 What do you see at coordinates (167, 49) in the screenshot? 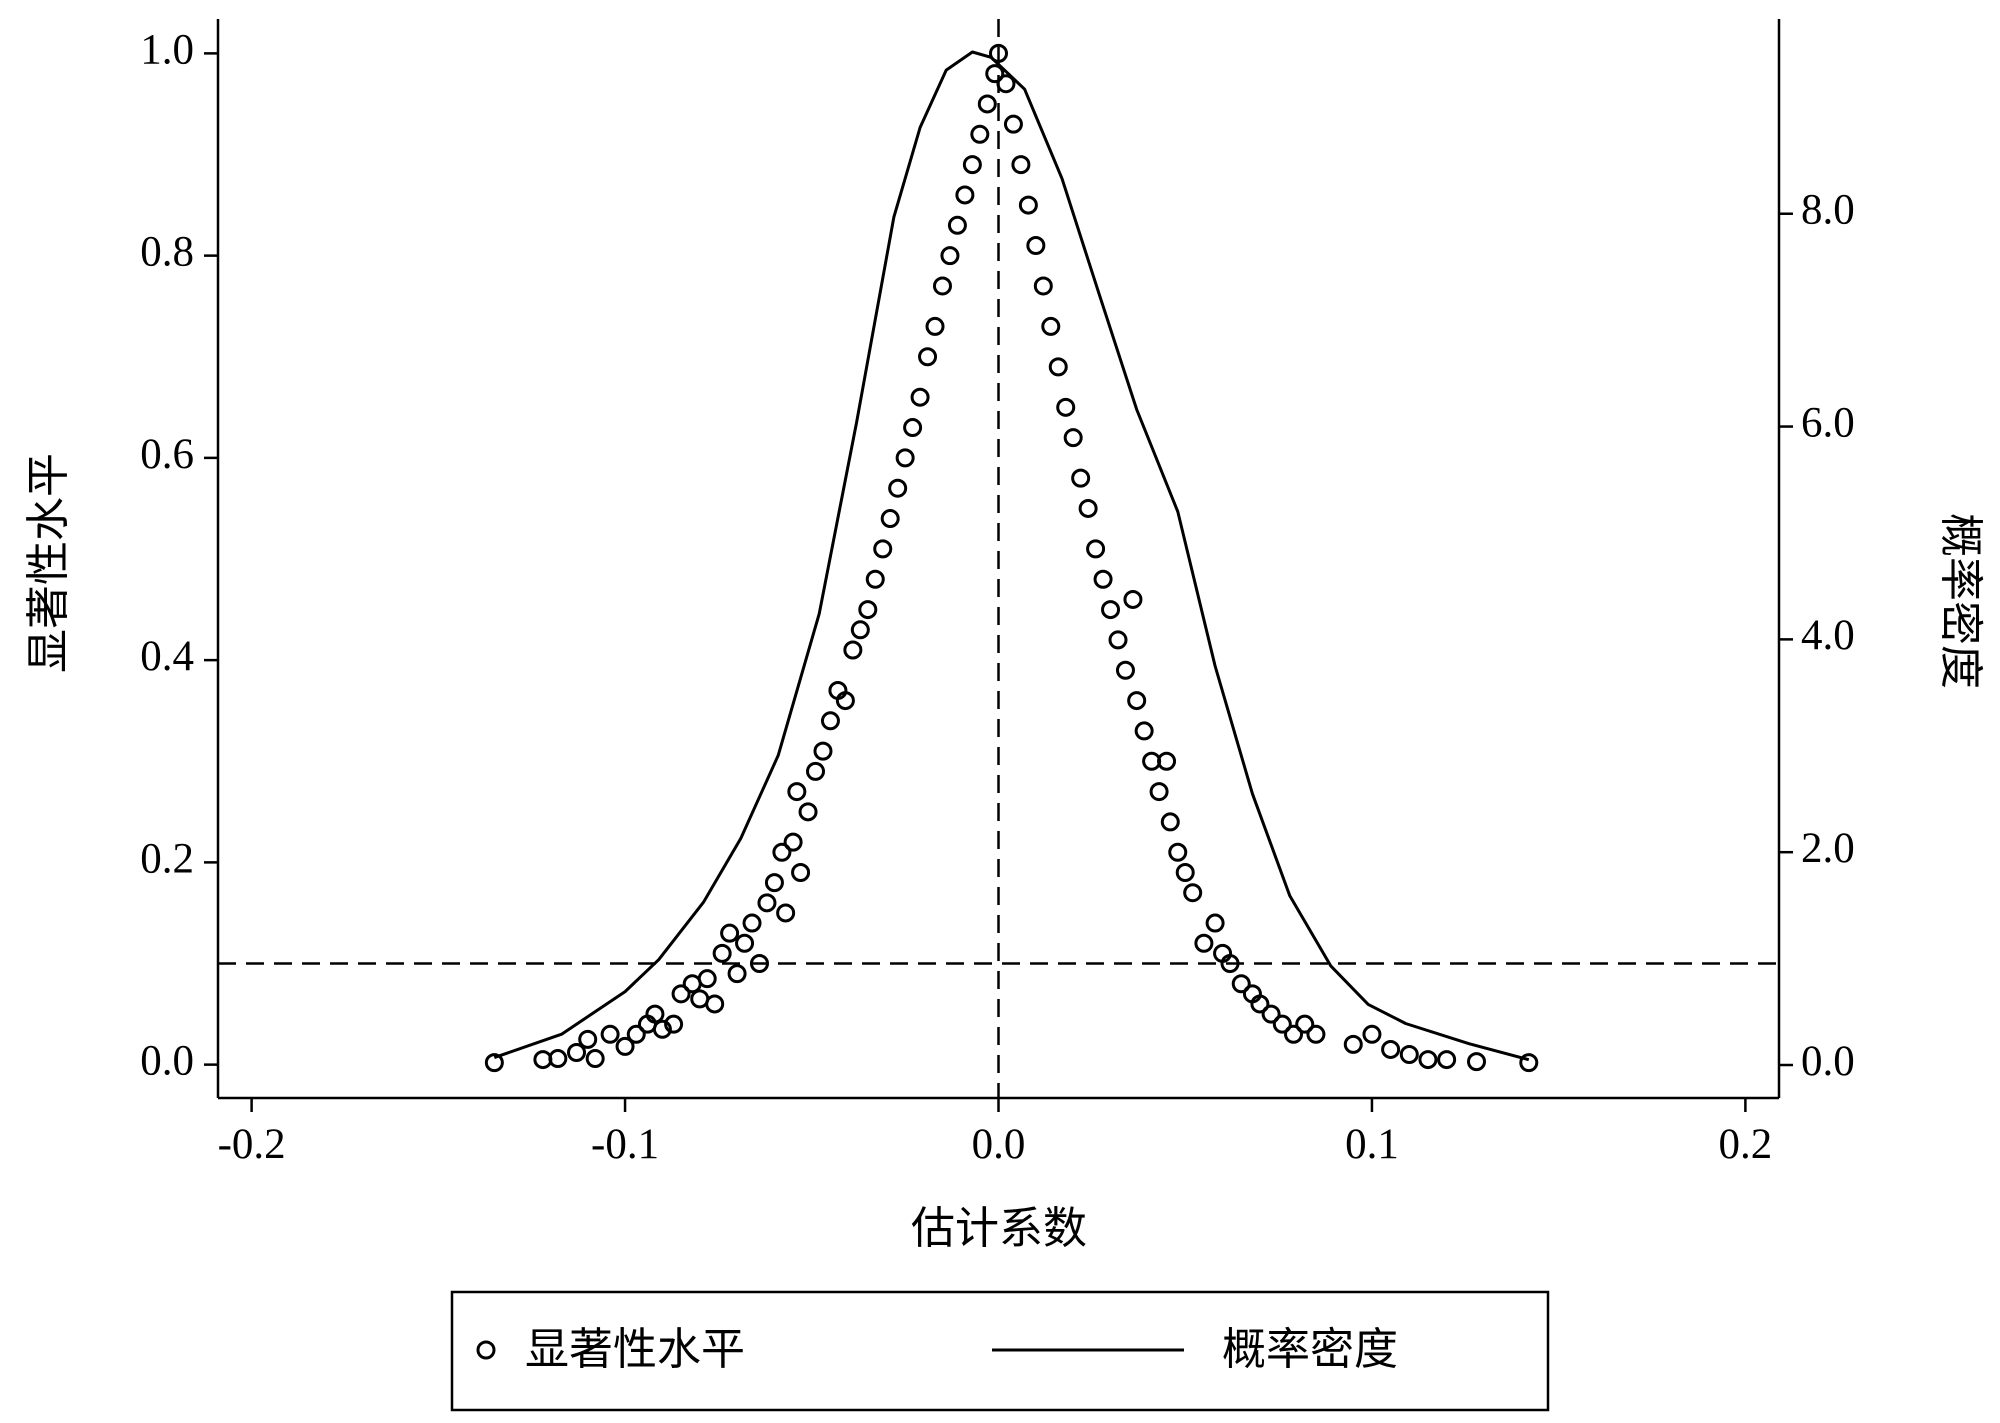
I see `y-tick-label: 1.0` at bounding box center [167, 49].